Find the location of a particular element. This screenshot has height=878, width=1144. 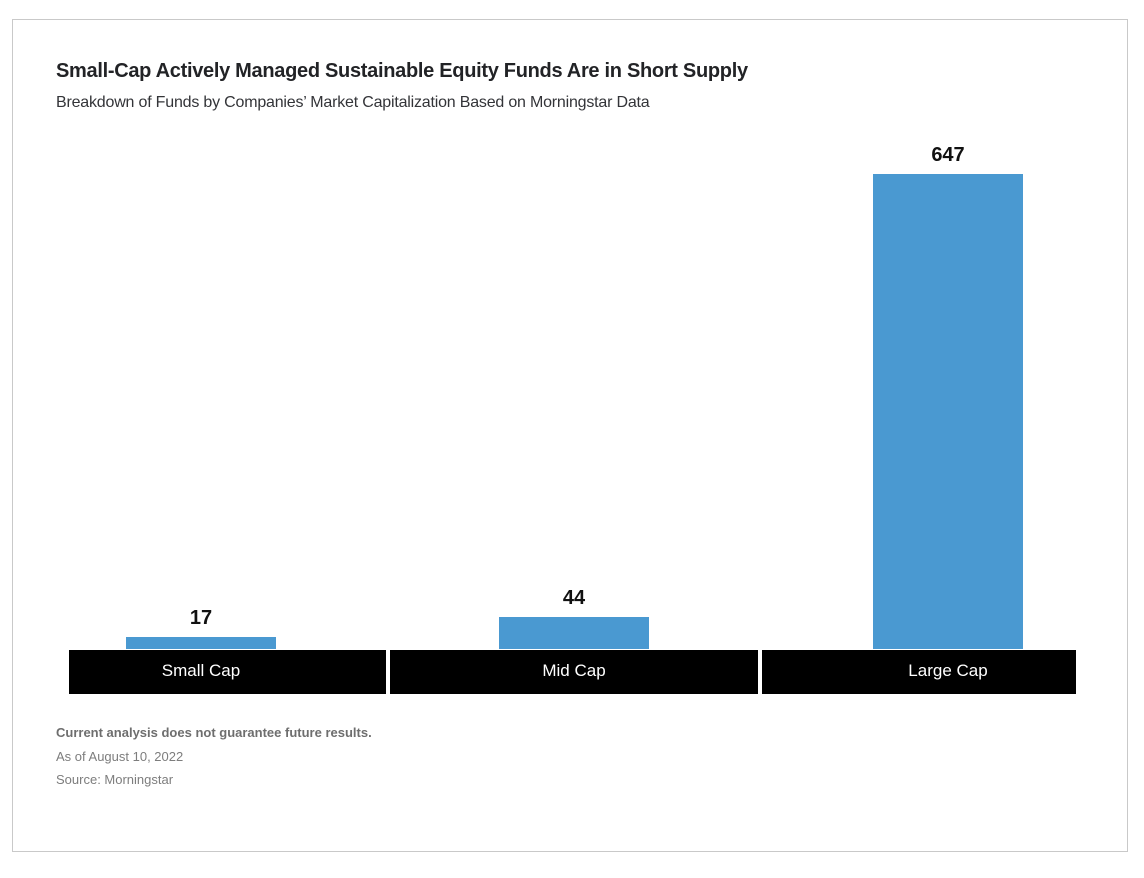

category-label-mid-cap: Mid Cap is located at coordinates (574, 670).